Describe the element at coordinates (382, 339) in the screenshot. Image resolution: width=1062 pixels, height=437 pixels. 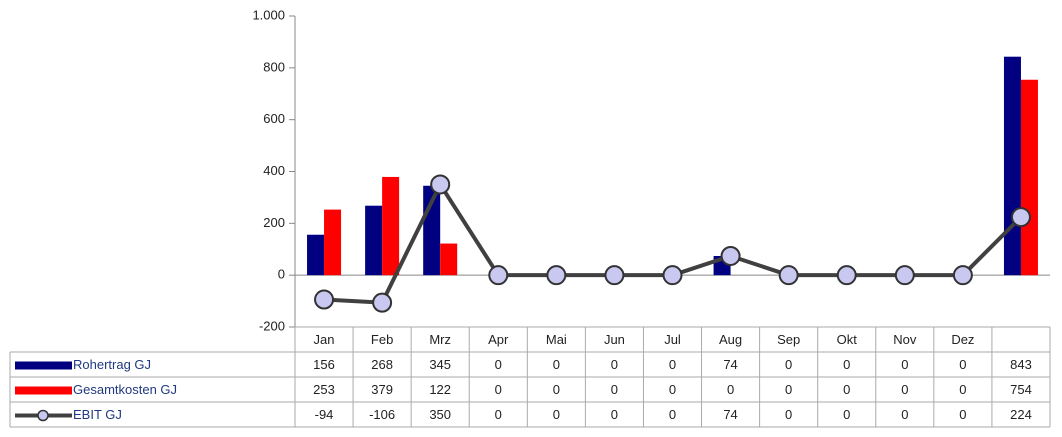
I see `x-tick-label: Feb` at that location.